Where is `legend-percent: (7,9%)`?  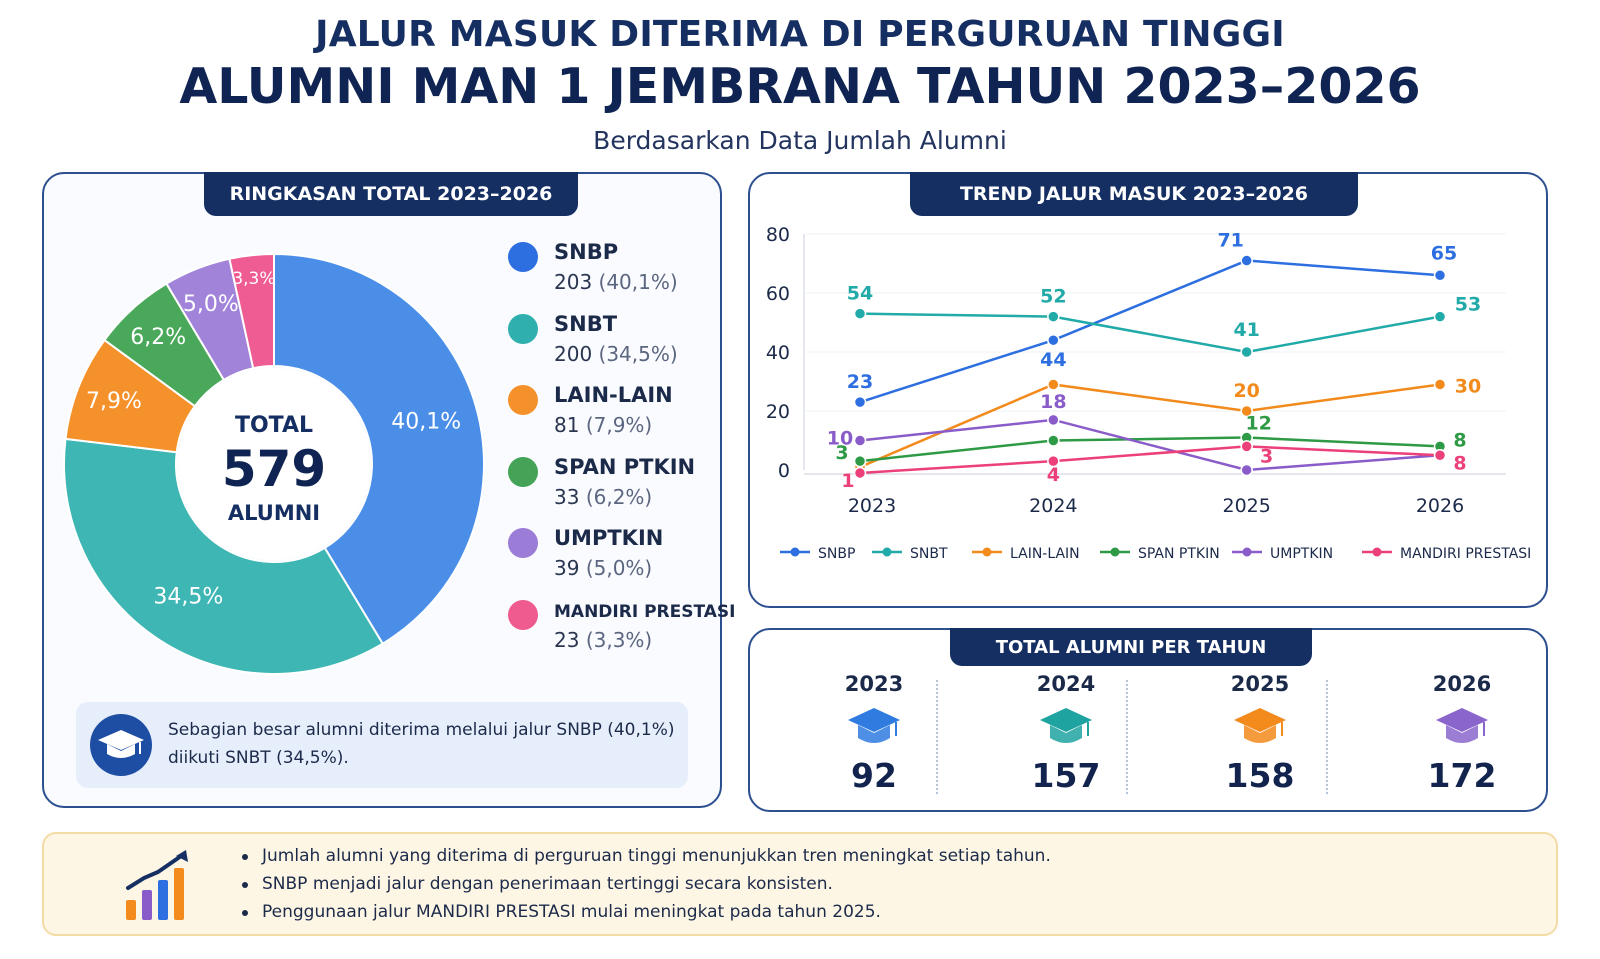 legend-percent: (7,9%) is located at coordinates (619, 425).